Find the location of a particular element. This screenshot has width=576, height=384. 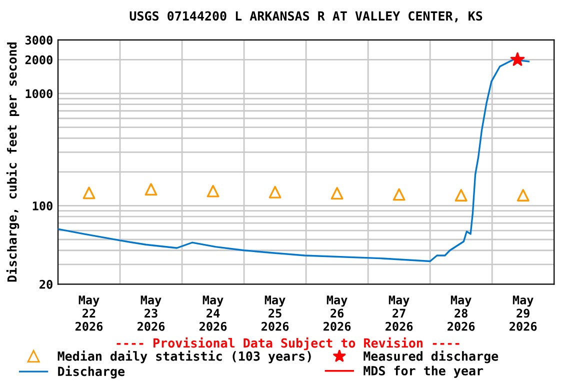

legend-label: Discharge is located at coordinates (91, 372).